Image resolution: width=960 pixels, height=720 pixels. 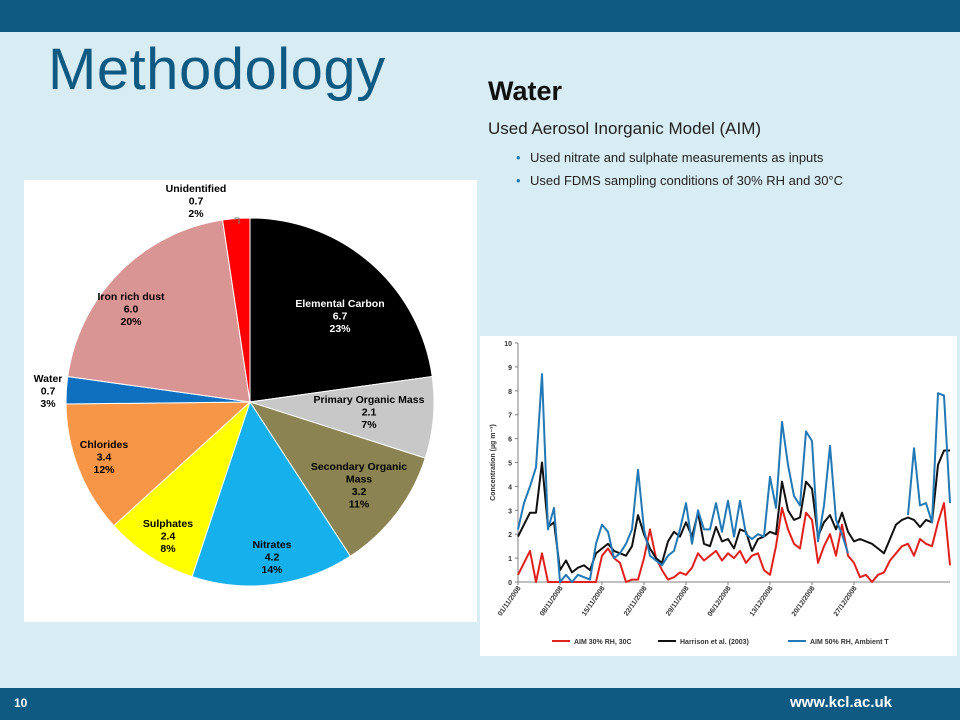 What do you see at coordinates (196, 201) in the screenshot?
I see `pie-label: Unidentified 0.7 2%` at bounding box center [196, 201].